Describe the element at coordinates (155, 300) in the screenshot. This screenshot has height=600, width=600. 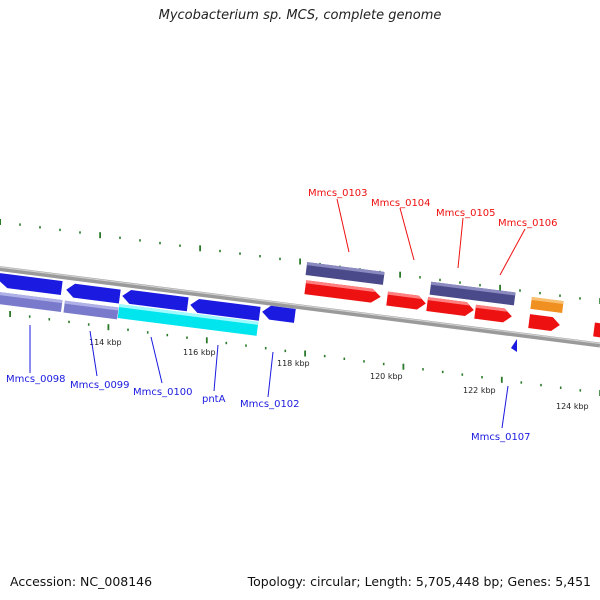
I see `gene-mmcs-0100-top` at that location.